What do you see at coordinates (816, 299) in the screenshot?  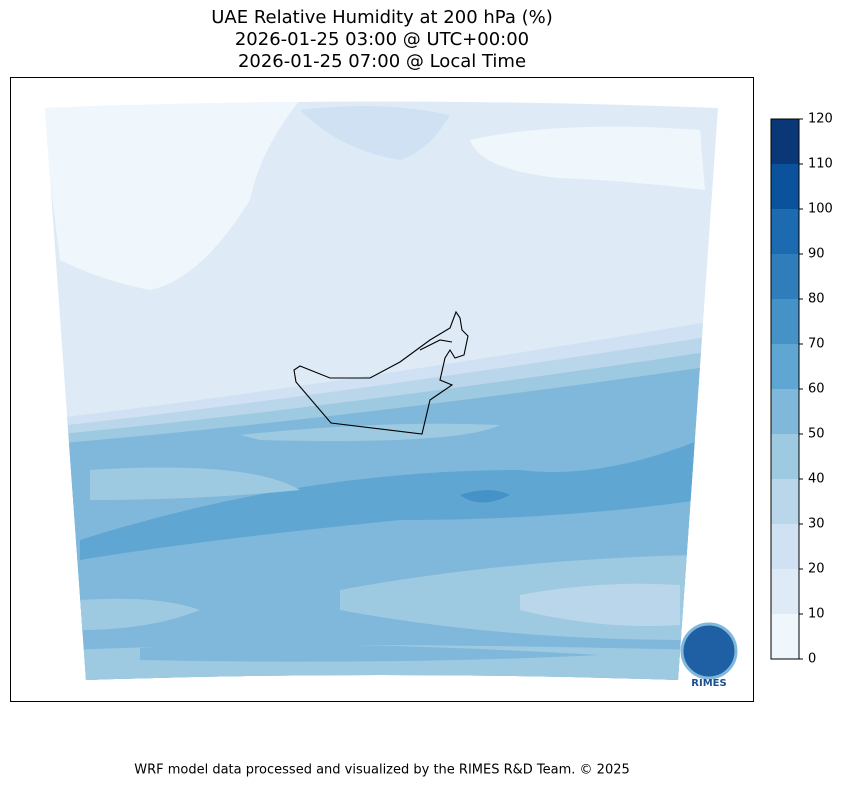 I see `tick-label: 80` at bounding box center [816, 299].